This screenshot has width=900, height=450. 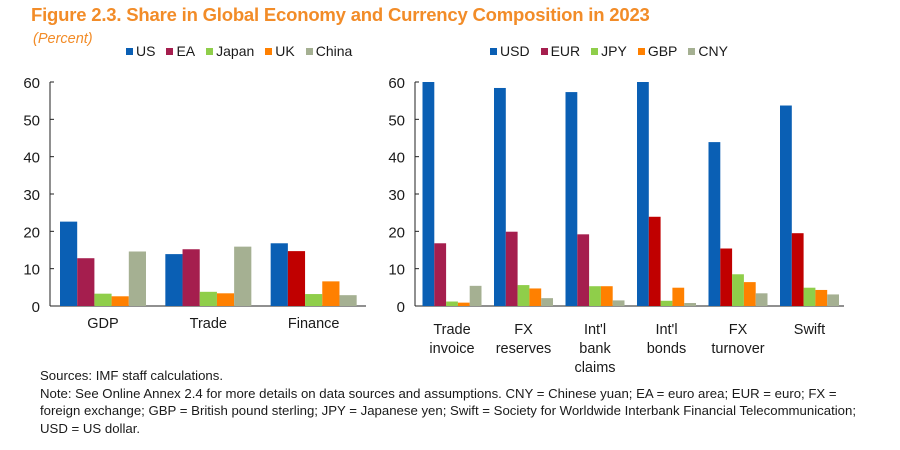 I want to click on x-category-label: claims, so click(x=594, y=368).